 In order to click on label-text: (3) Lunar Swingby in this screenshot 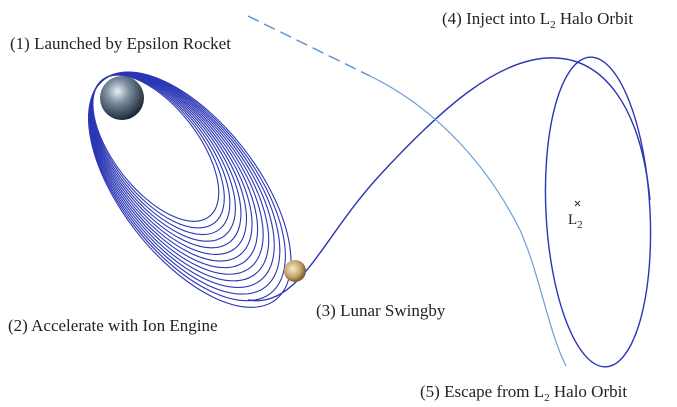, I will do `click(381, 310)`.